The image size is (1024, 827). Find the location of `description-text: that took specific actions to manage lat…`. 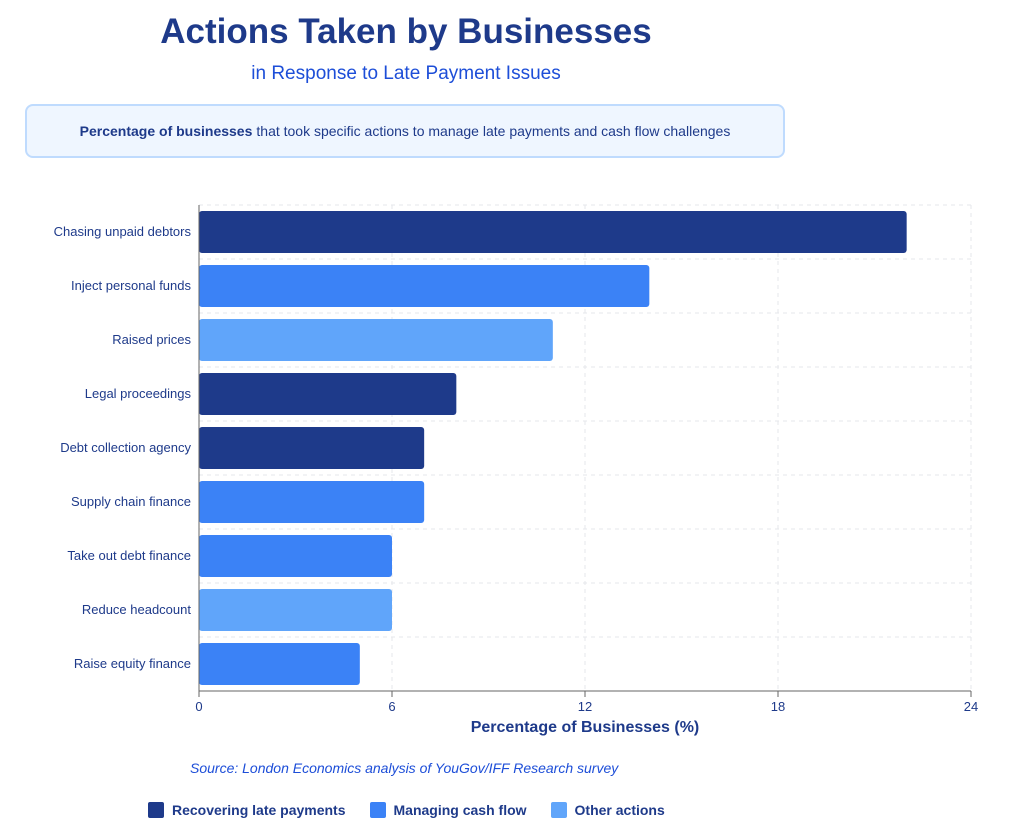

description-text: that took specific actions to manage lat… is located at coordinates (493, 131).